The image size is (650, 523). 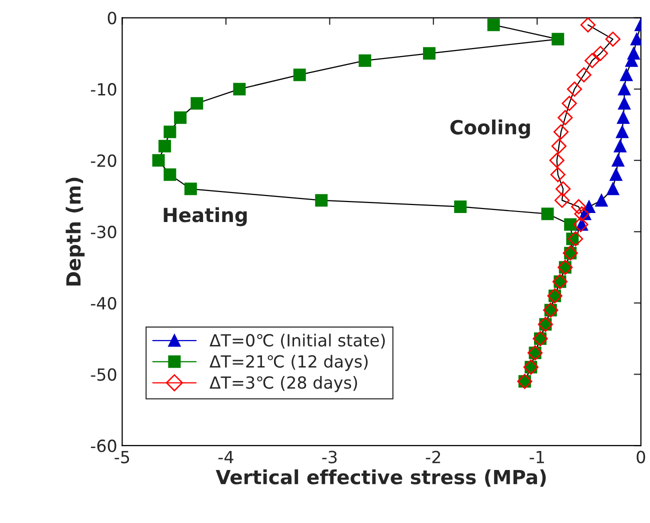 What do you see at coordinates (103, 232) in the screenshot?
I see `y-tick-label: -30` at bounding box center [103, 232].